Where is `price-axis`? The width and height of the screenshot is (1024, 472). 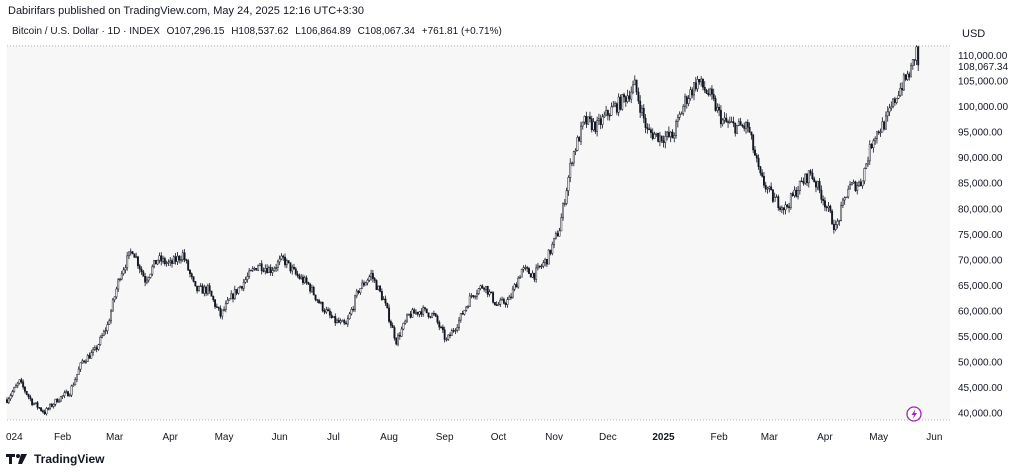
price-axis is located at coordinates (987, 222).